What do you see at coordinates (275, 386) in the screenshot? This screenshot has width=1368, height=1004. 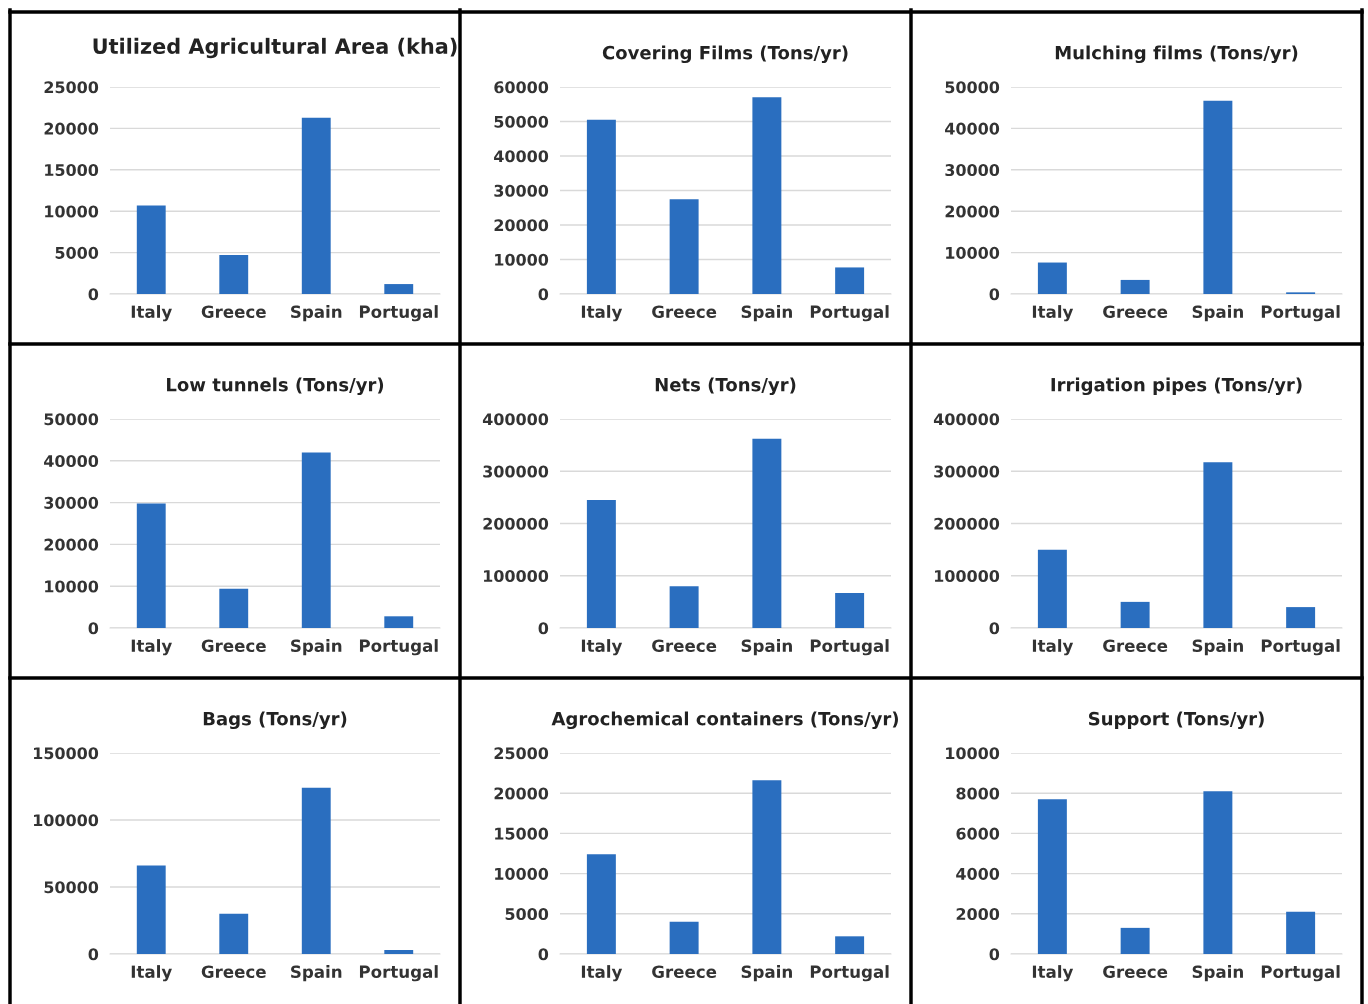 I see `chart-title: Low tunnels (Tons/yr)` at bounding box center [275, 386].